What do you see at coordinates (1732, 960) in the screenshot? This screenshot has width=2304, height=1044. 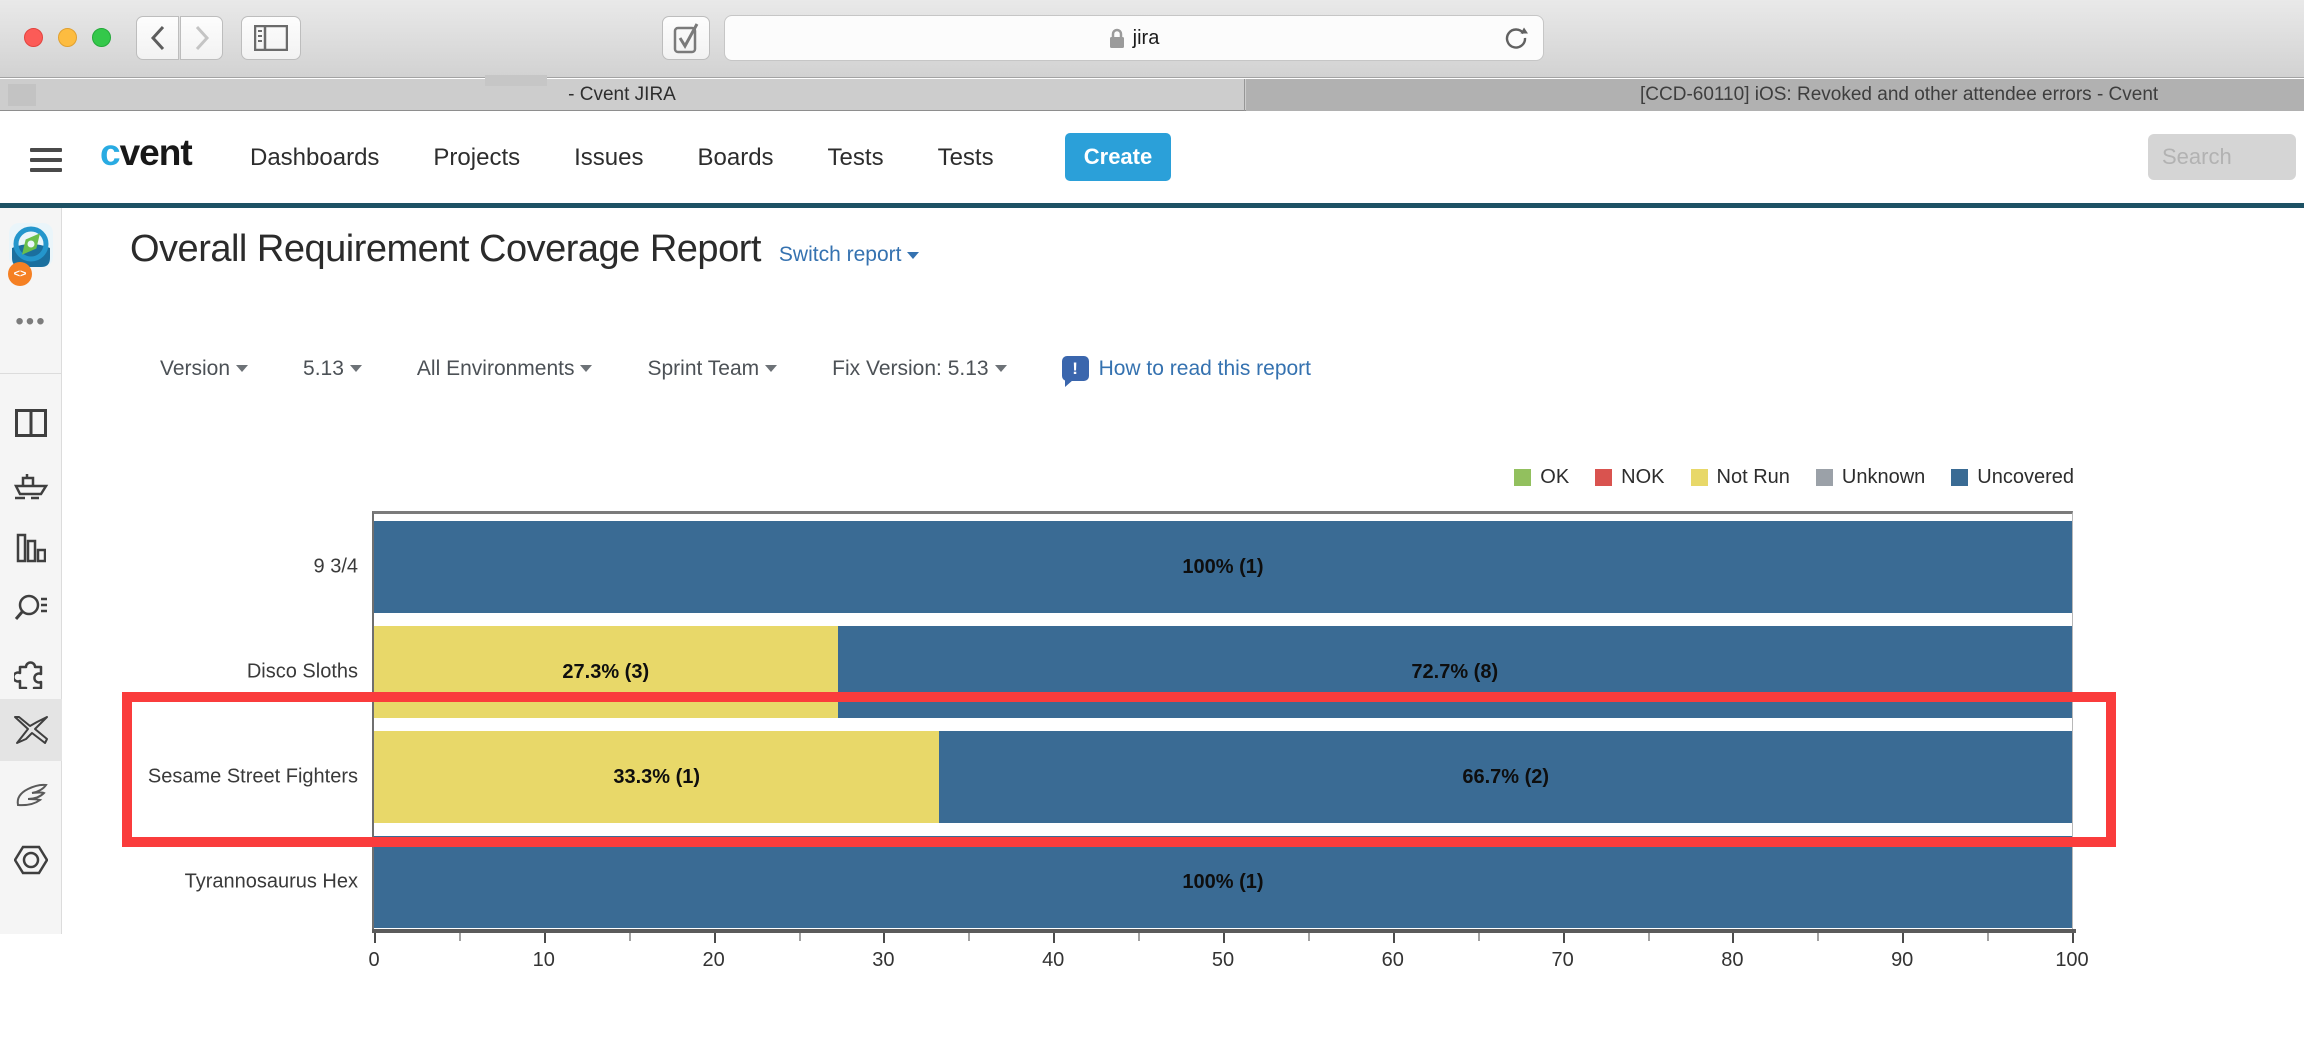 I see `tick-label: 80` at bounding box center [1732, 960].